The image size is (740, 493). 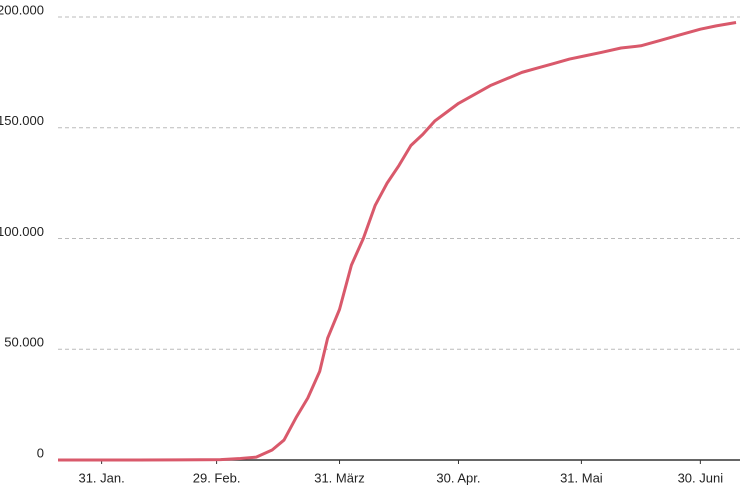 What do you see at coordinates (458, 477) in the screenshot?
I see `x-tick-label: 30. Apr.` at bounding box center [458, 477].